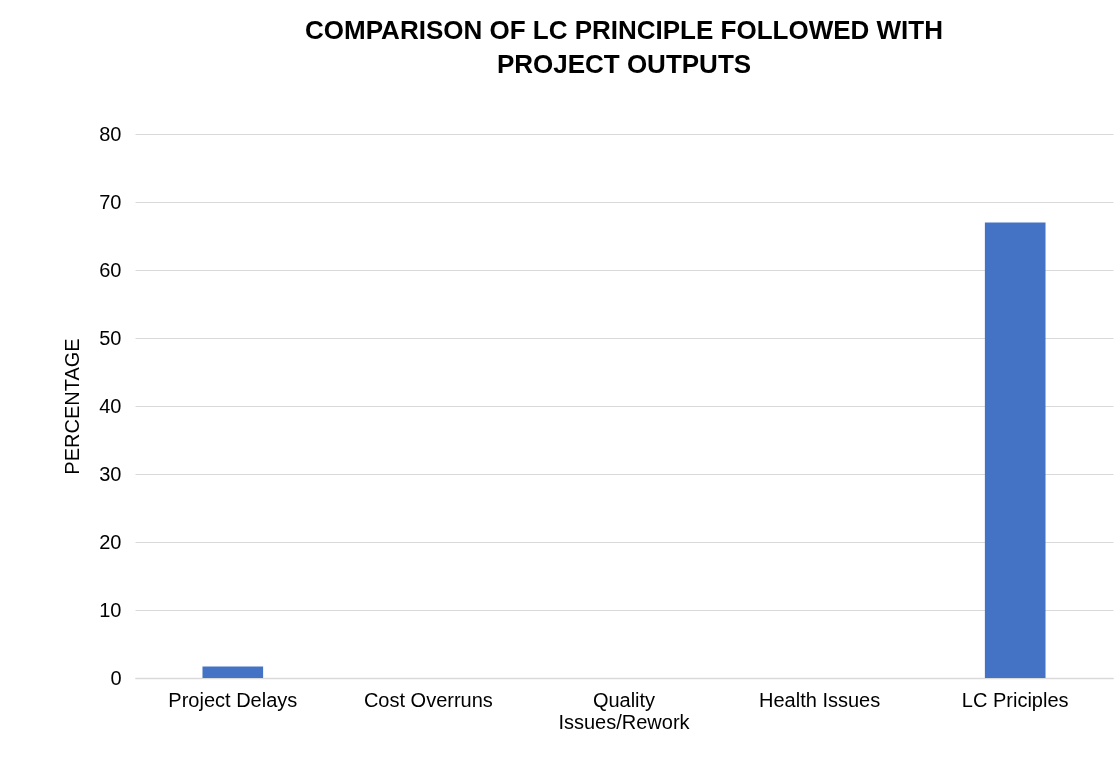 This screenshot has width=1118, height=766. I want to click on y-tick-label: 30, so click(110, 473).